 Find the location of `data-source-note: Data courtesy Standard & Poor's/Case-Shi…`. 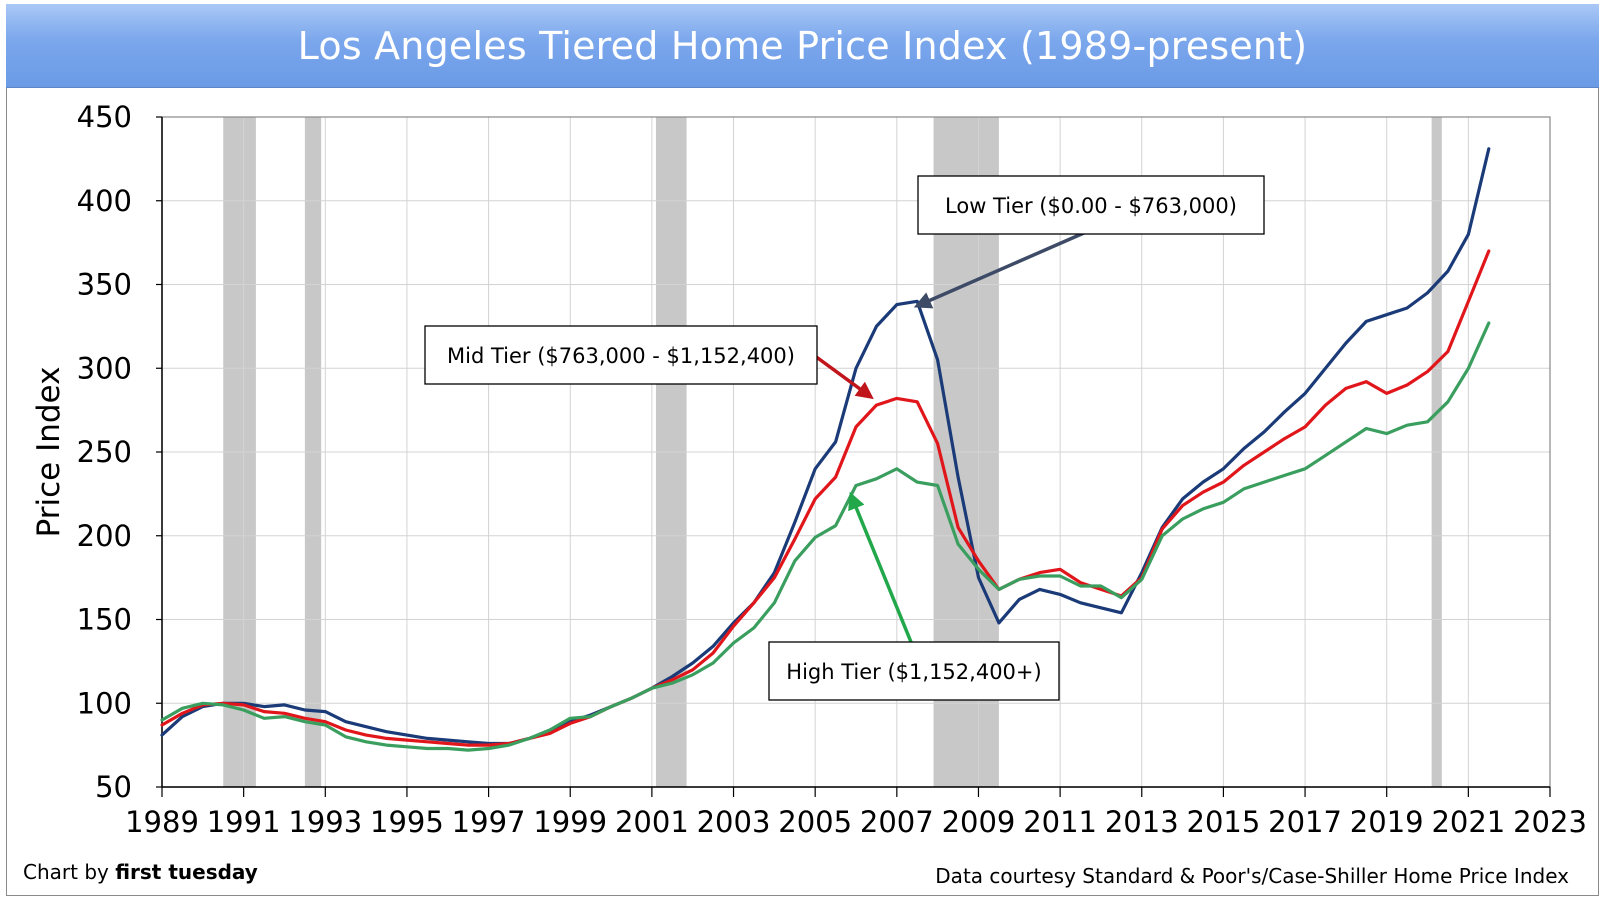

data-source-note: Data courtesy Standard & Poor's/Case-Shi… is located at coordinates (1252, 876).